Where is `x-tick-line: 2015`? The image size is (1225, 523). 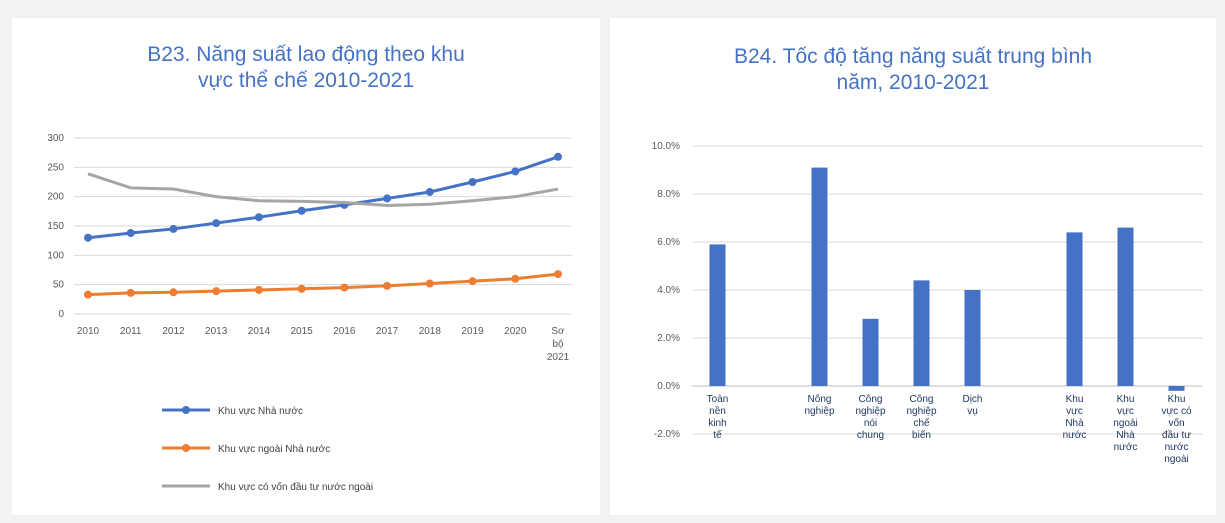 x-tick-line: 2015 is located at coordinates (302, 331).